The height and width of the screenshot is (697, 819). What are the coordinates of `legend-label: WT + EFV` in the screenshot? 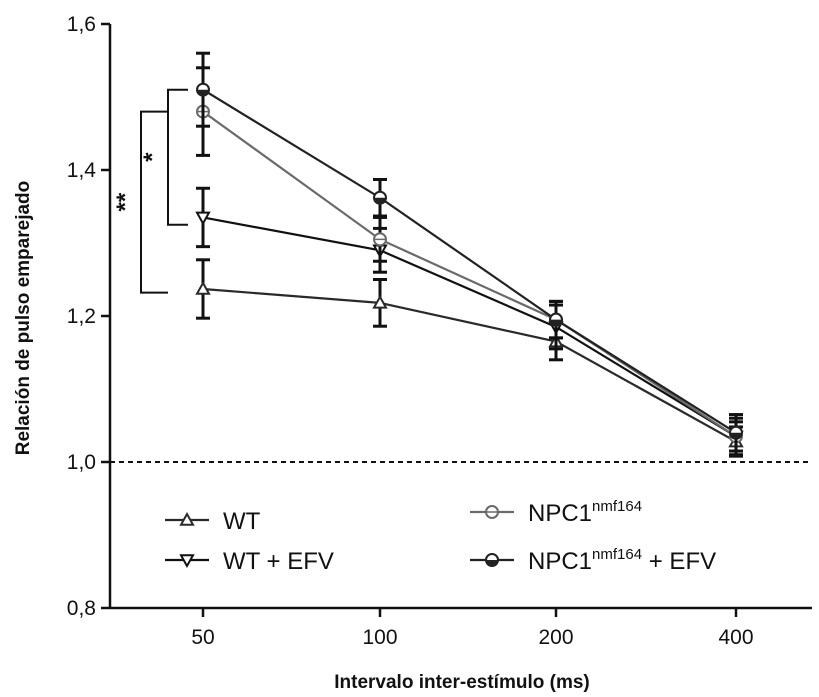 It's located at (278, 561).